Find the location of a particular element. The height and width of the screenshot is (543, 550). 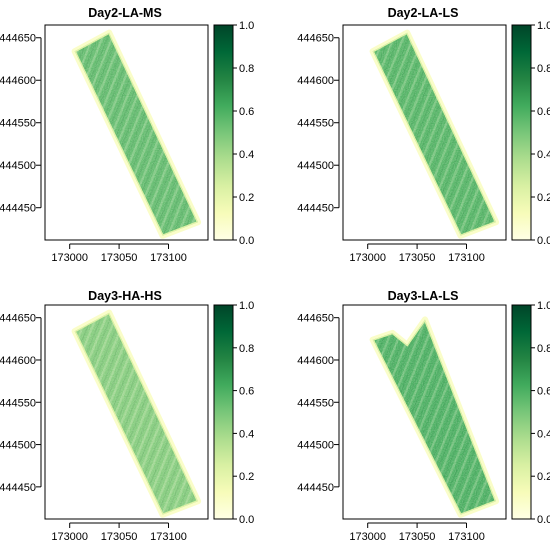

panel-title: Day2-LA-MS is located at coordinates (125, 13).